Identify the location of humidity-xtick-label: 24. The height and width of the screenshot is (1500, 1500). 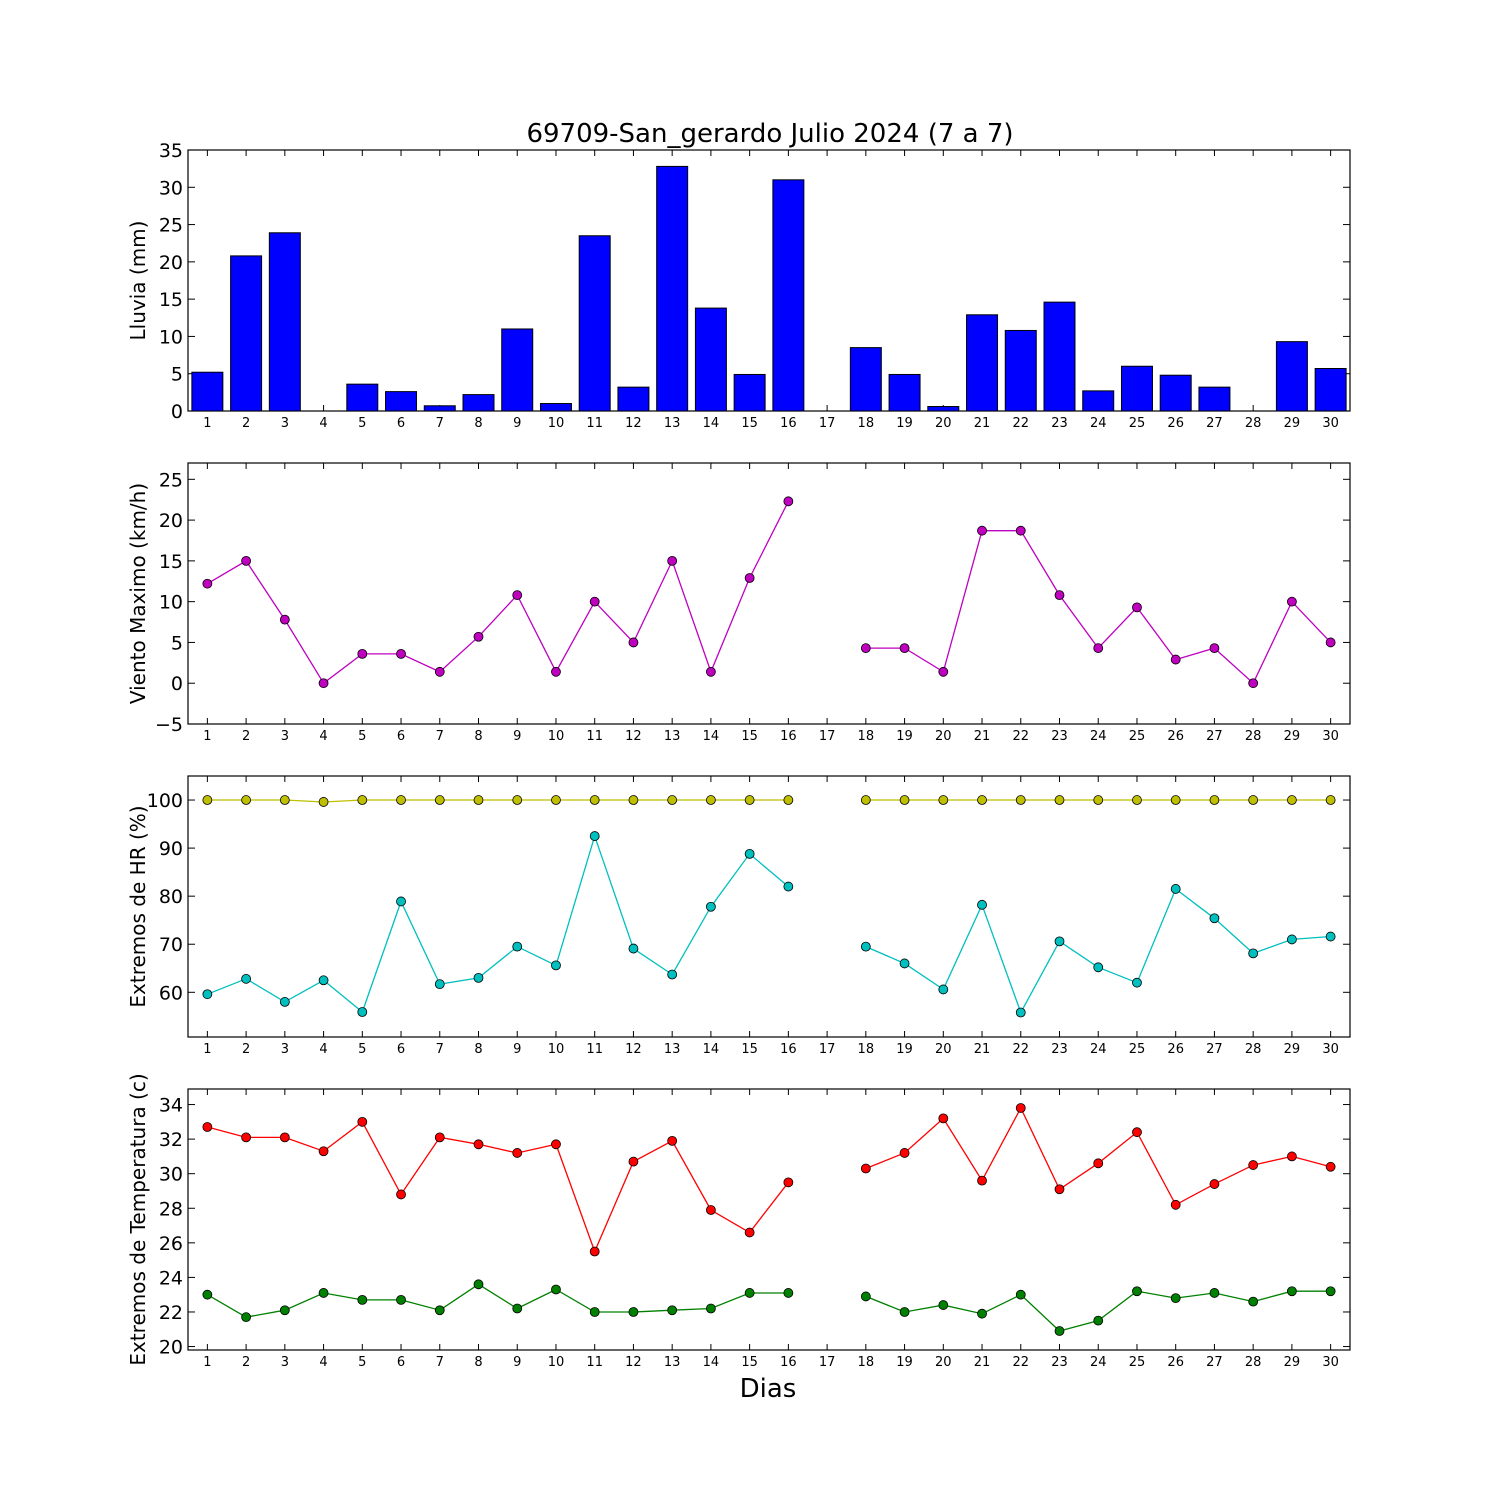
(1098, 1049).